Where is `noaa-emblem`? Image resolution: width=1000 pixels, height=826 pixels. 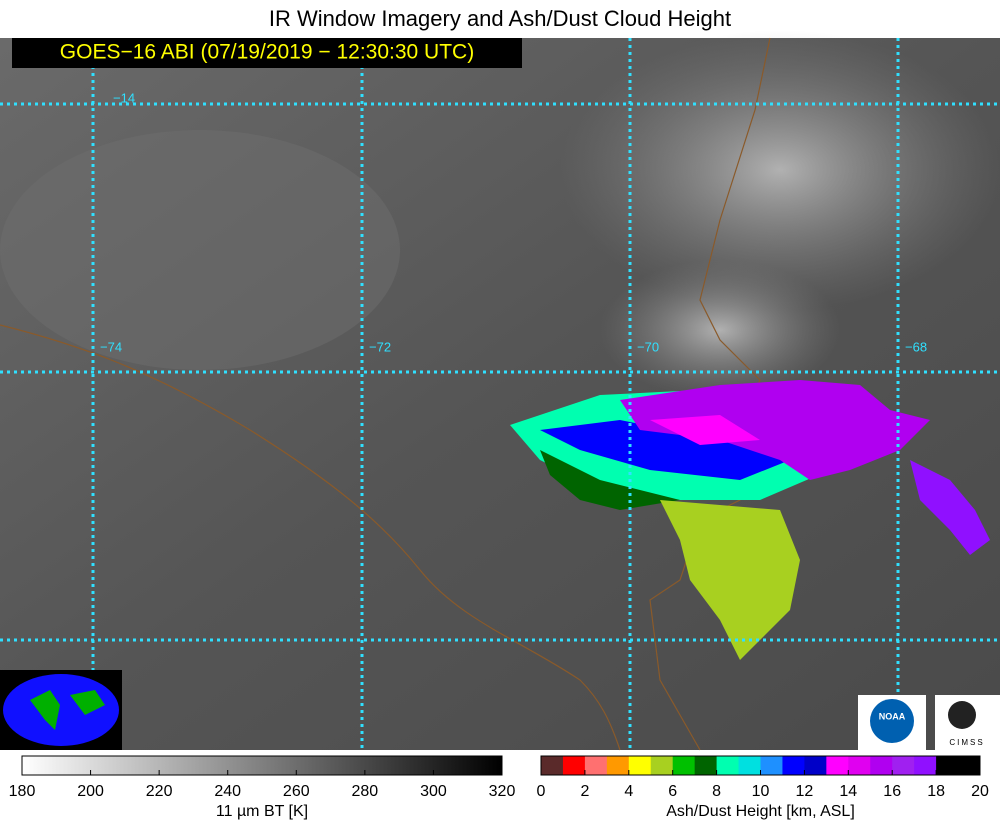 noaa-emblem is located at coordinates (892, 721).